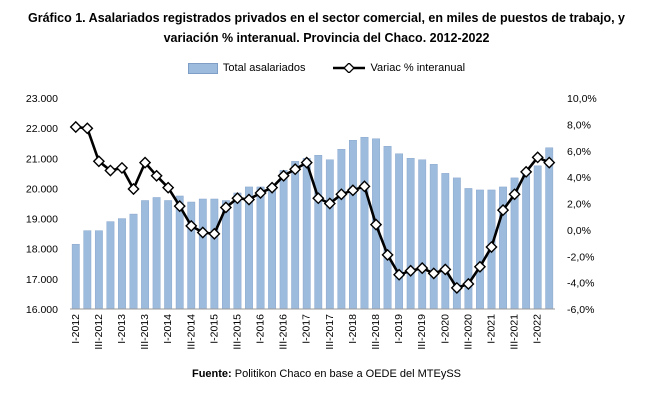  Describe the element at coordinates (580, 257) in the screenshot. I see `y-right-tick-label: -2,0%` at that location.